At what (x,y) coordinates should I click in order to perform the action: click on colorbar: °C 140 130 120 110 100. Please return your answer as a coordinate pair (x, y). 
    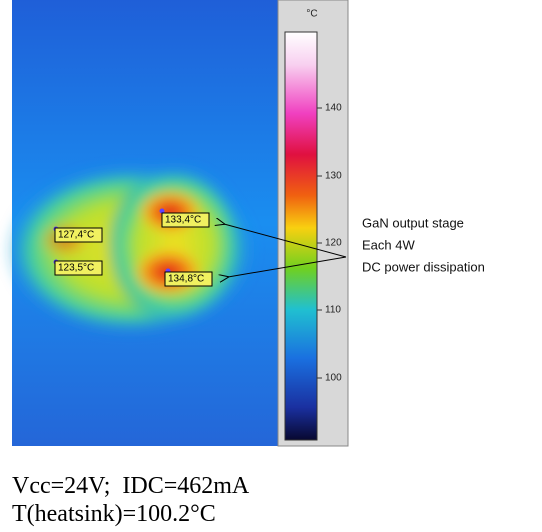
    Looking at the image, I should click on (313, 223).